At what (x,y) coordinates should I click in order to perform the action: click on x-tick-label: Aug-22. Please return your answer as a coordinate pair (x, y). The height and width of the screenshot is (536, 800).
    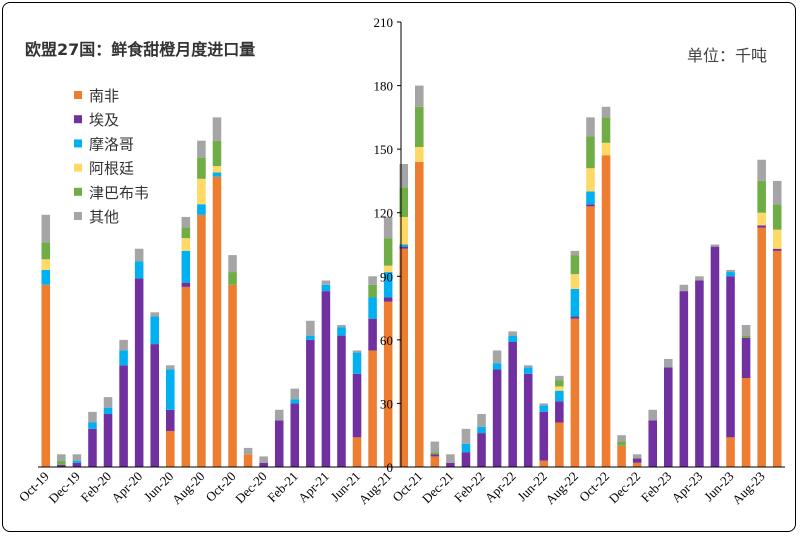
    Looking at the image, I should click on (561, 488).